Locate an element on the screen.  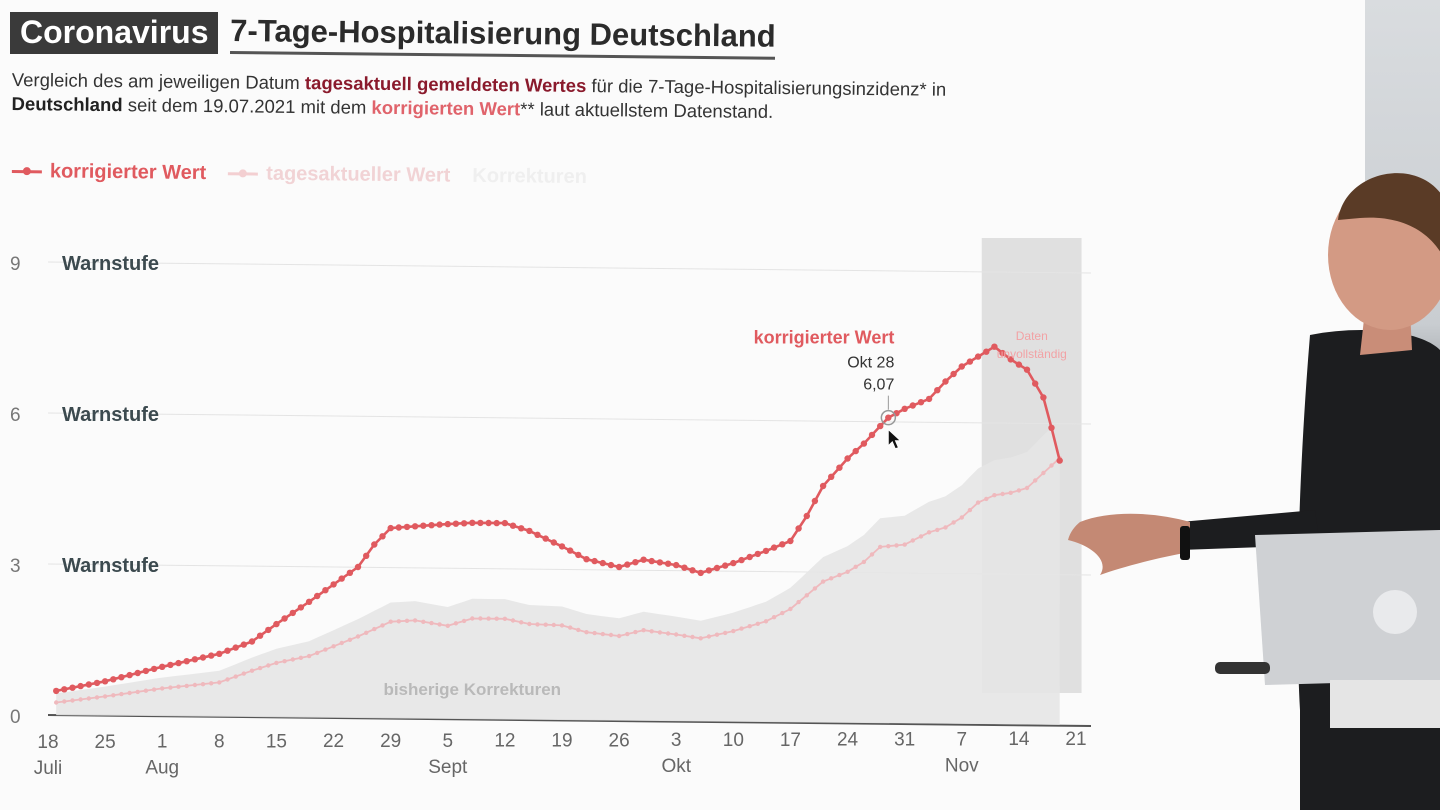
x-tick-label: 14 is located at coordinates (1019, 739).